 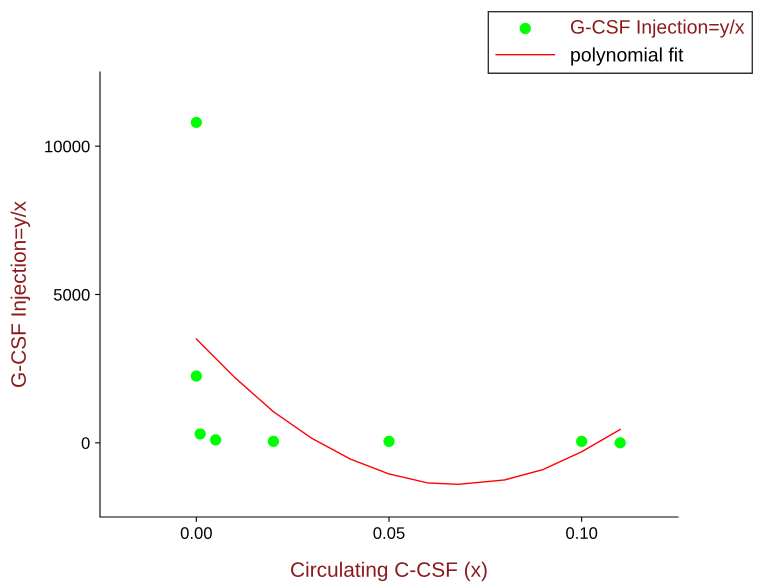 What do you see at coordinates (72, 294) in the screenshot?
I see `y-tick-label: 5000` at bounding box center [72, 294].